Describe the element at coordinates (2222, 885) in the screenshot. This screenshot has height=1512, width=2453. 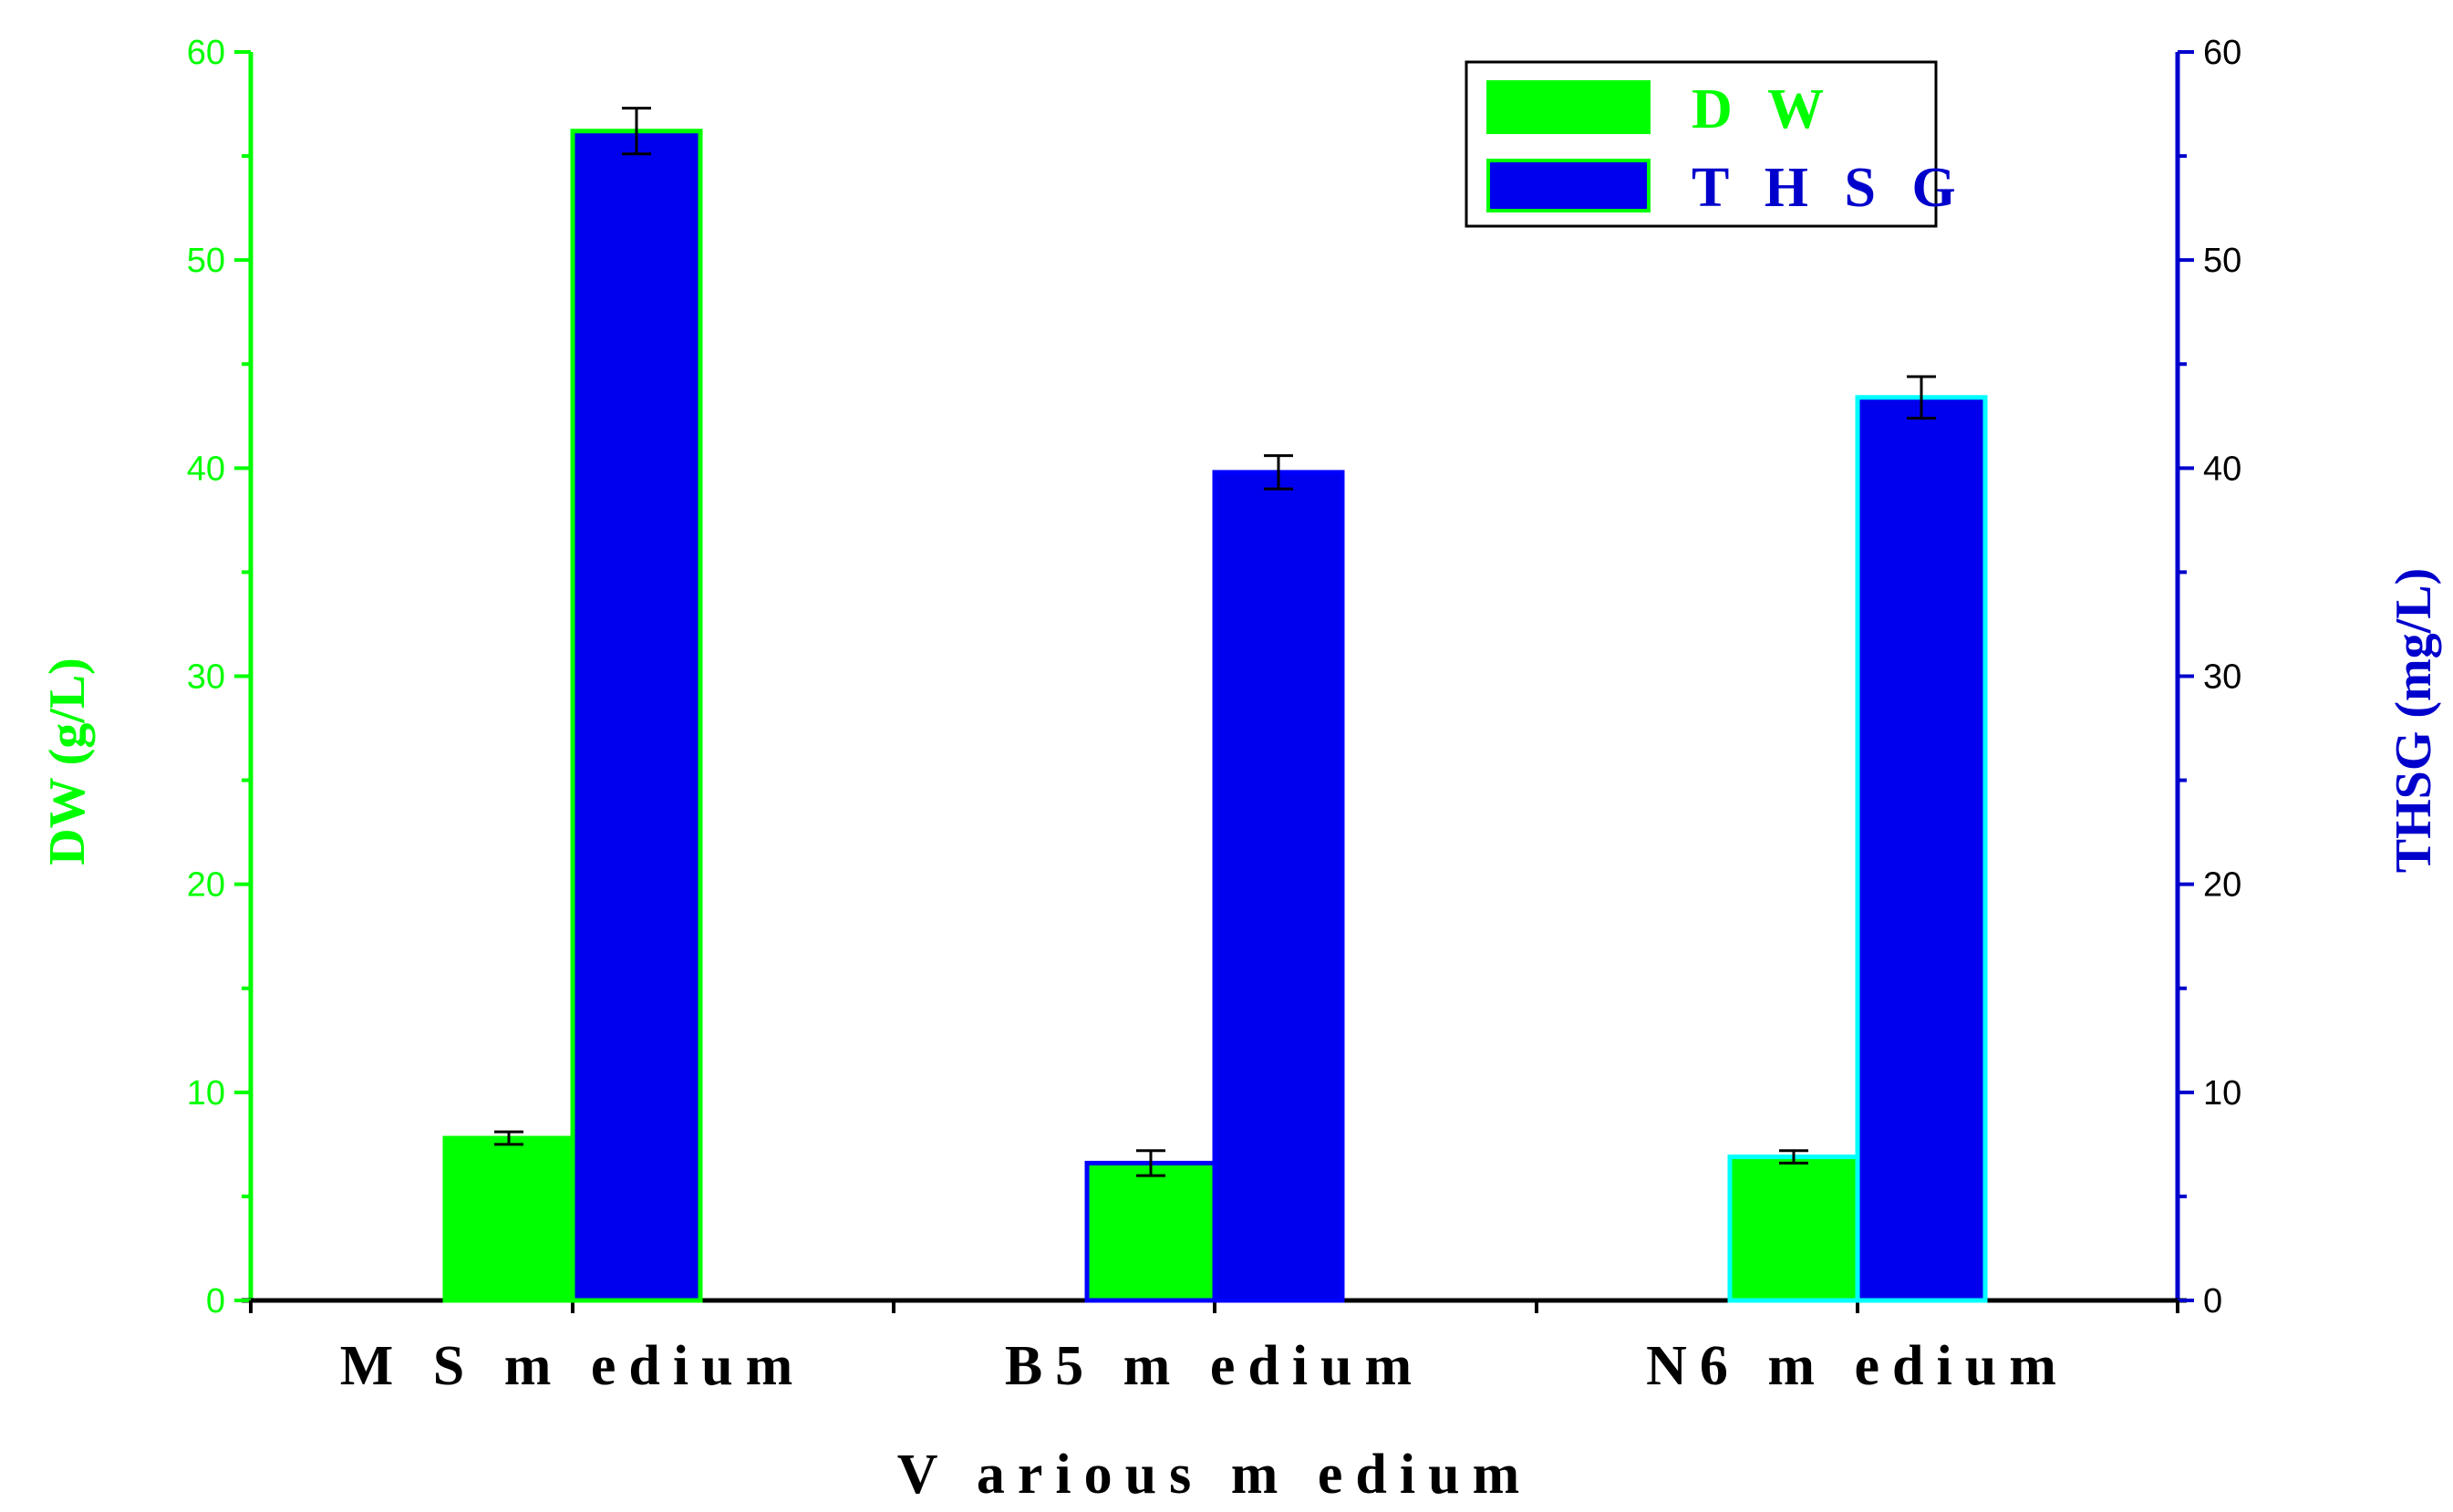
I see `right-tick-label: 20` at that location.